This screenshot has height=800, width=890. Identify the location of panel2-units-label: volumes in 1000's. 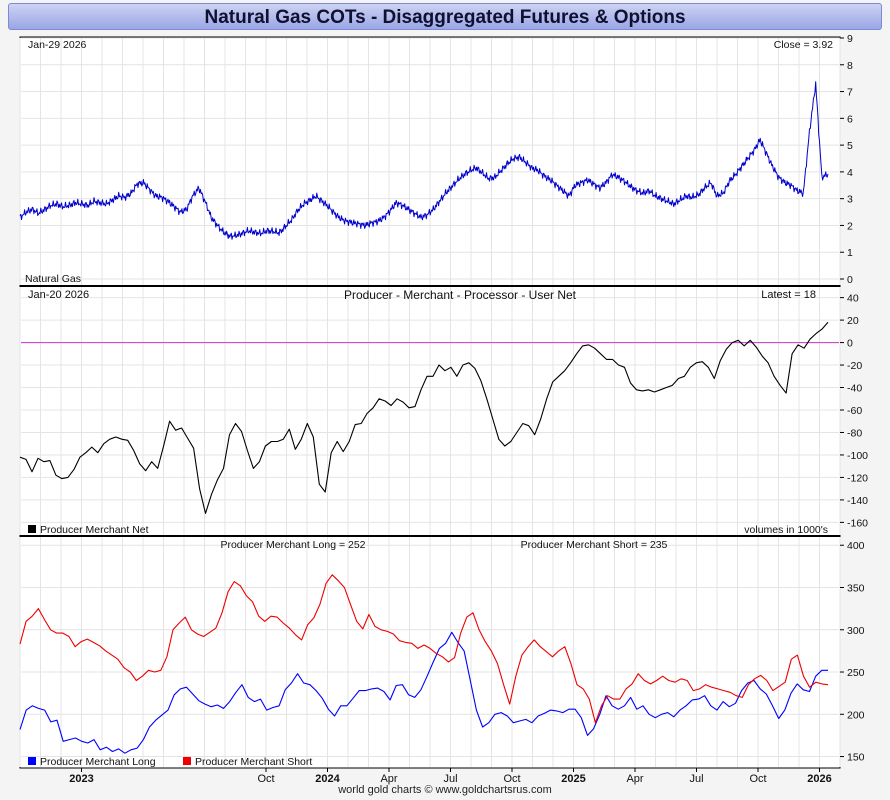
(786, 530).